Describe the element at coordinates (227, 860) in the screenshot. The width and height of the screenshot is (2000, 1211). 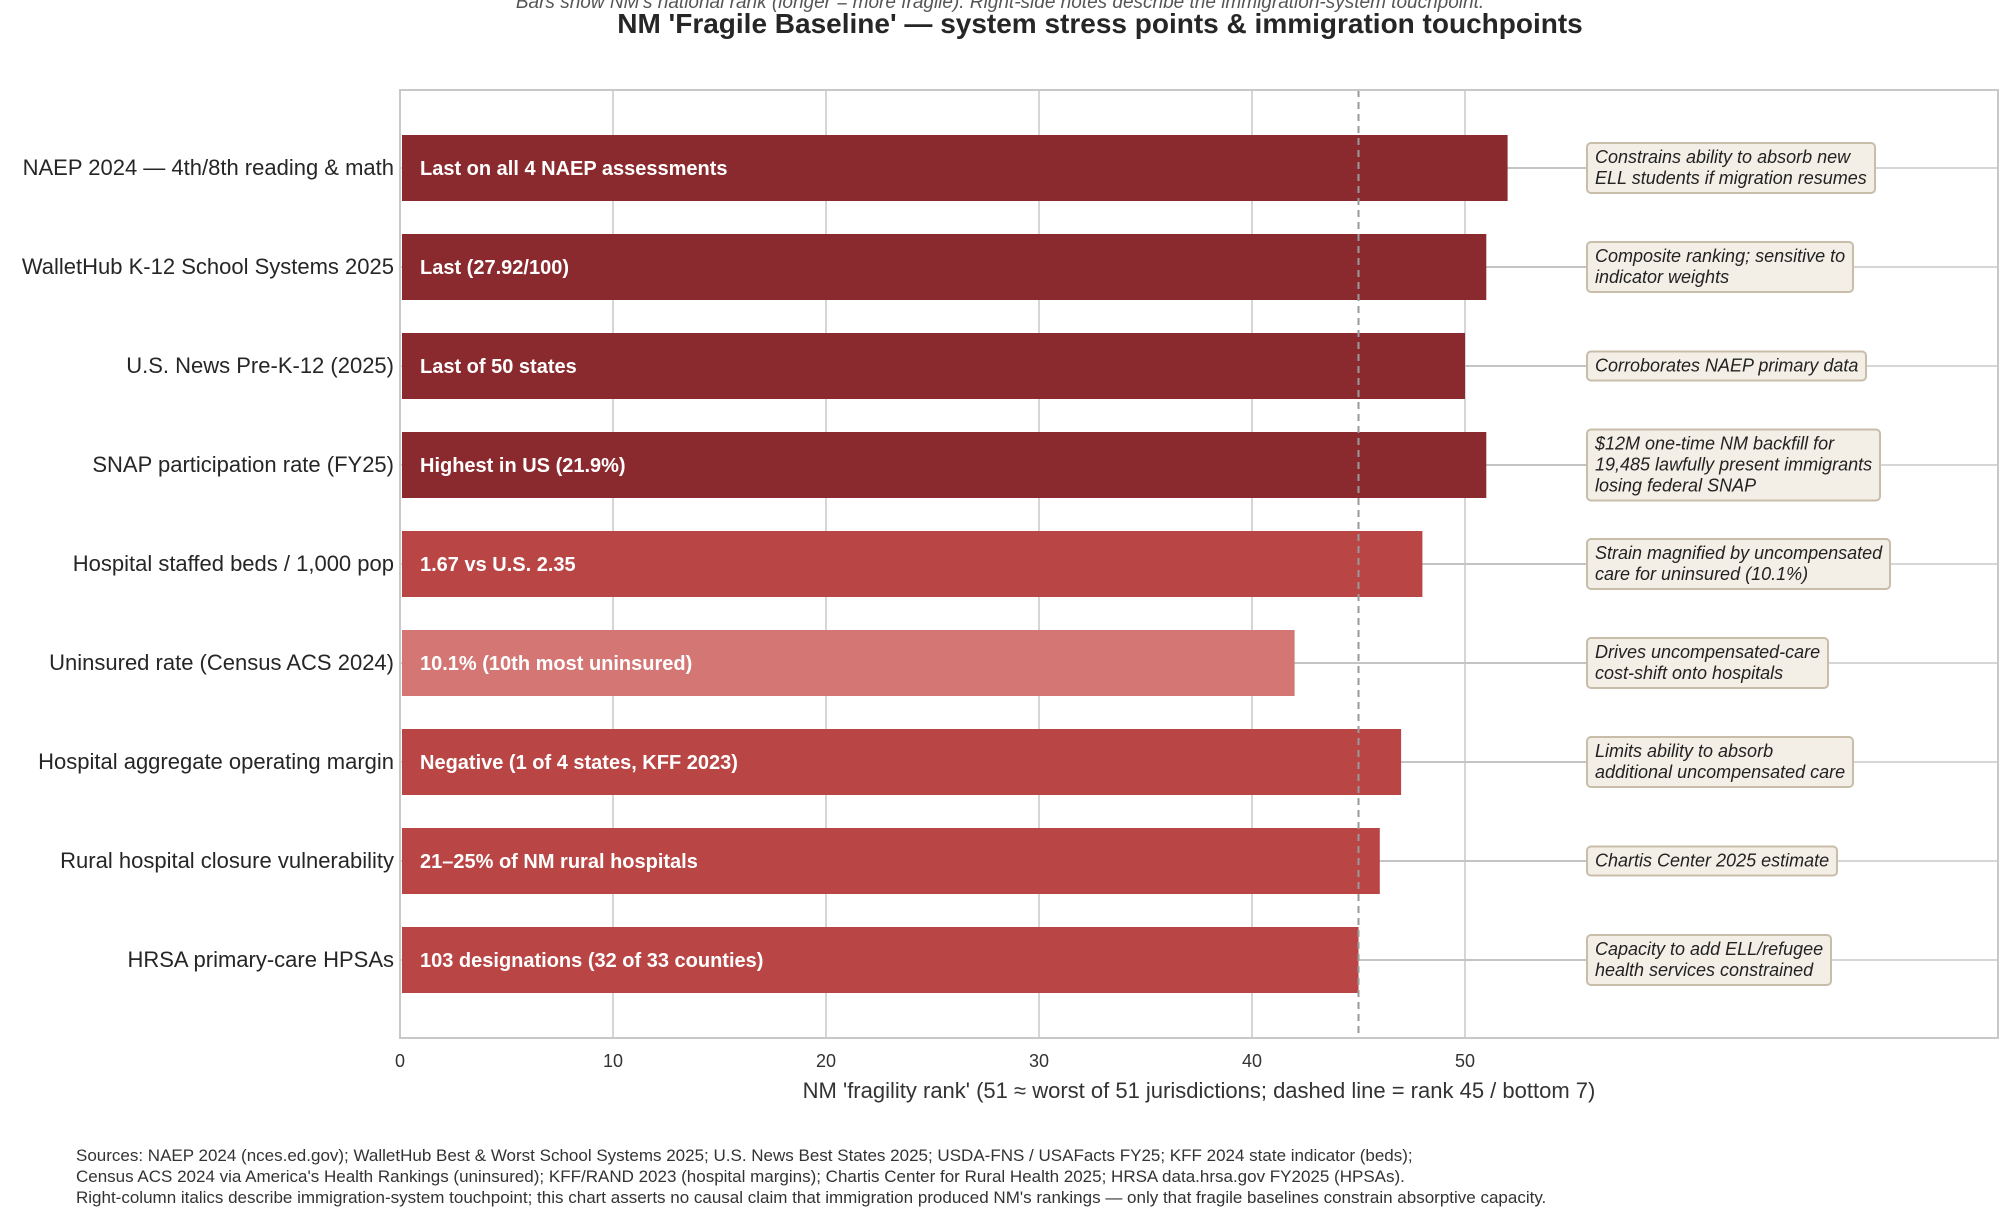
I see `category-label: Rural hospital closure vulnerability` at that location.